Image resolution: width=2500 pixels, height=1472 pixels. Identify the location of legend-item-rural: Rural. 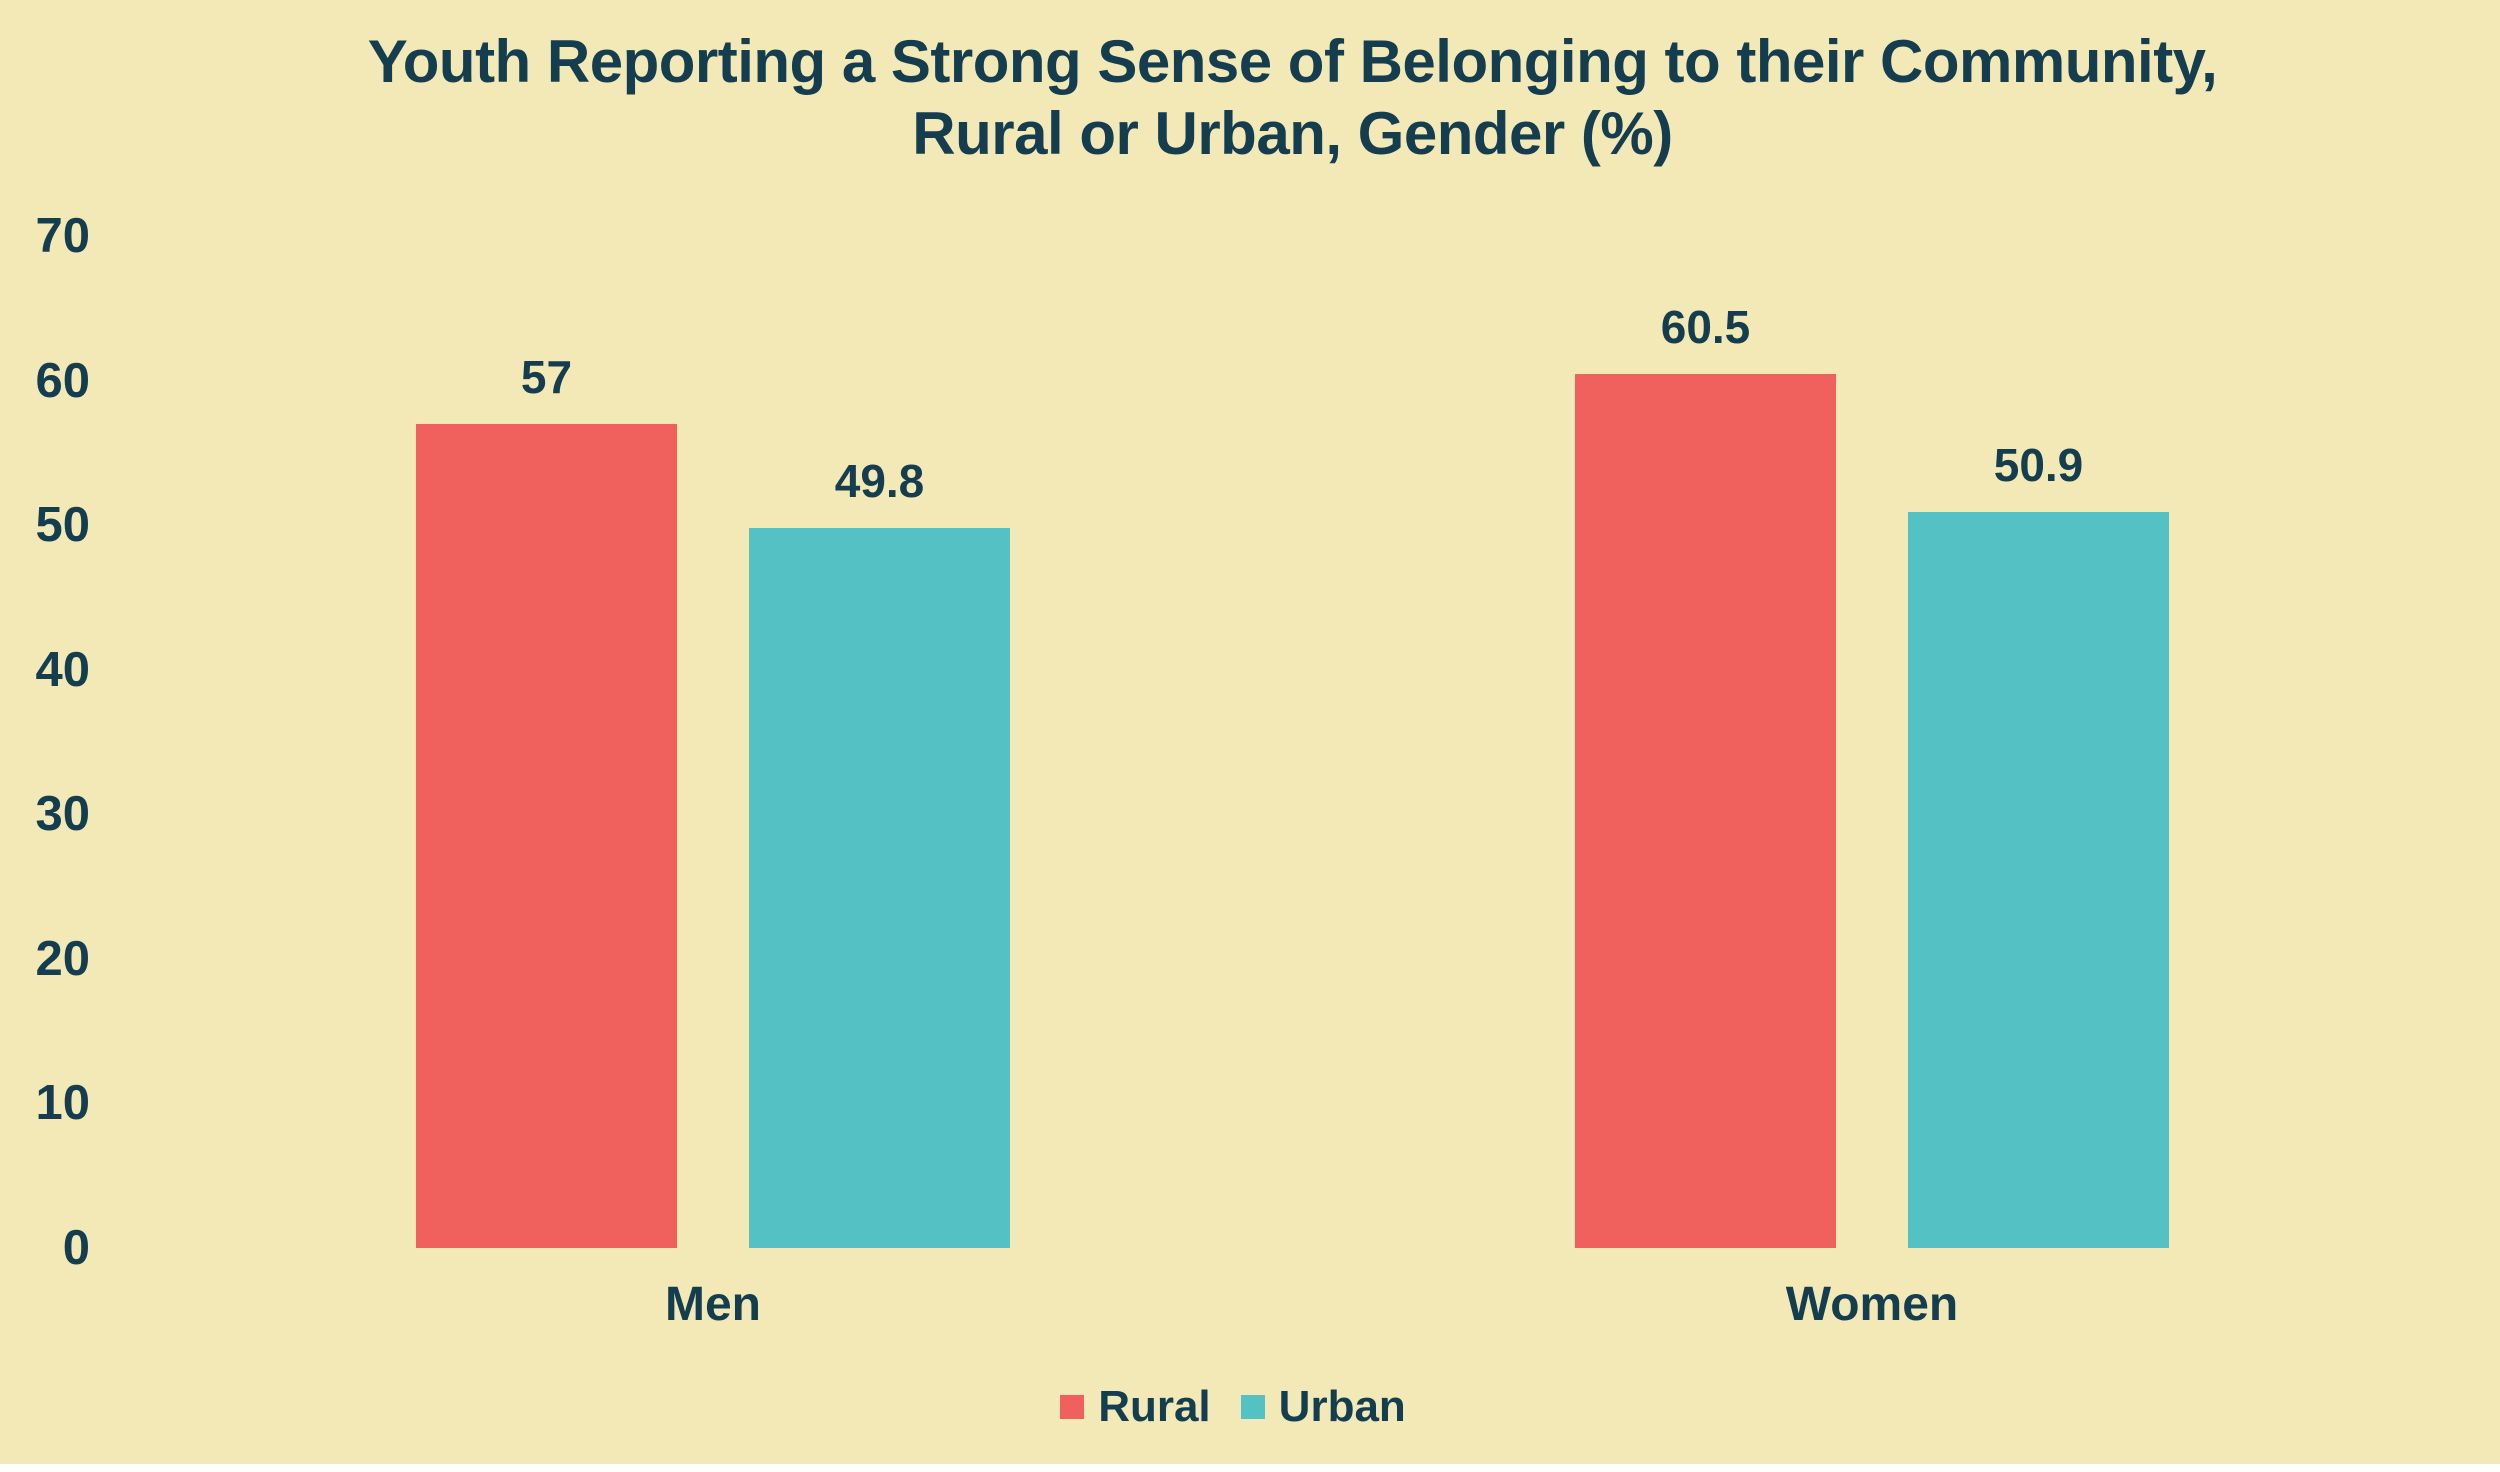
(1135, 1406).